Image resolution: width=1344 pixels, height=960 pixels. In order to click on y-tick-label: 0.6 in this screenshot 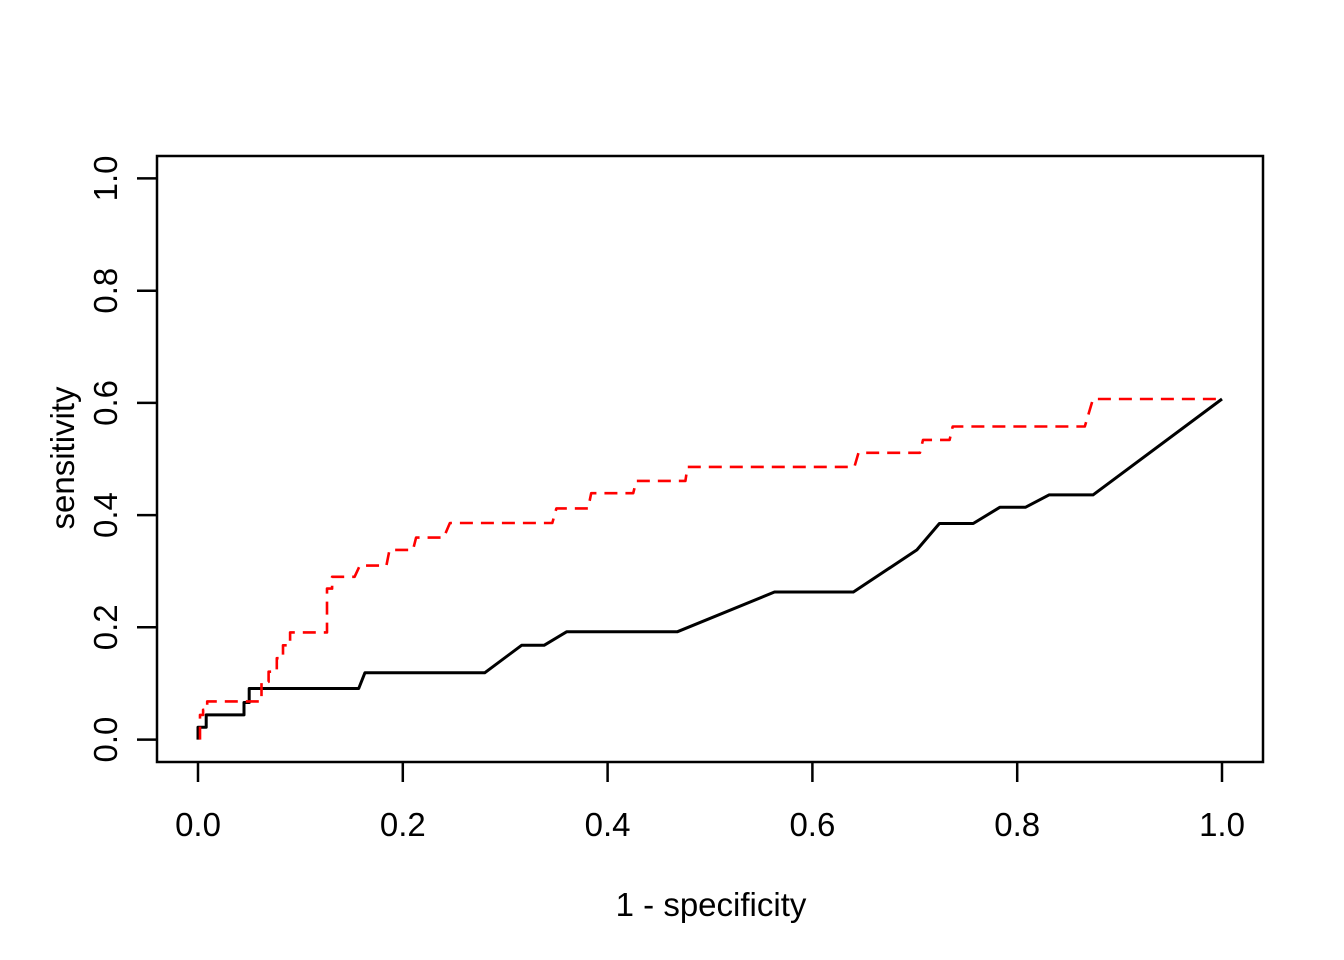, I will do `click(105, 403)`.